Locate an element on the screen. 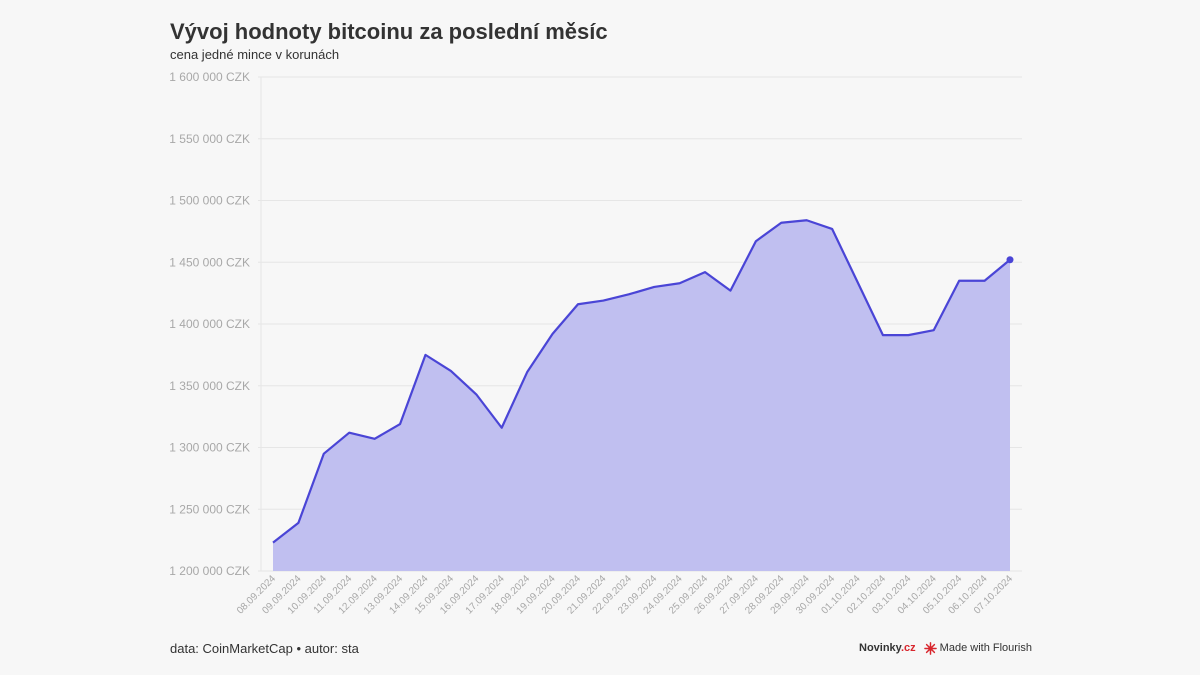 Image resolution: width=1200 pixels, height=675 pixels. y-tick-label: 1 550 000 CZK is located at coordinates (209, 139).